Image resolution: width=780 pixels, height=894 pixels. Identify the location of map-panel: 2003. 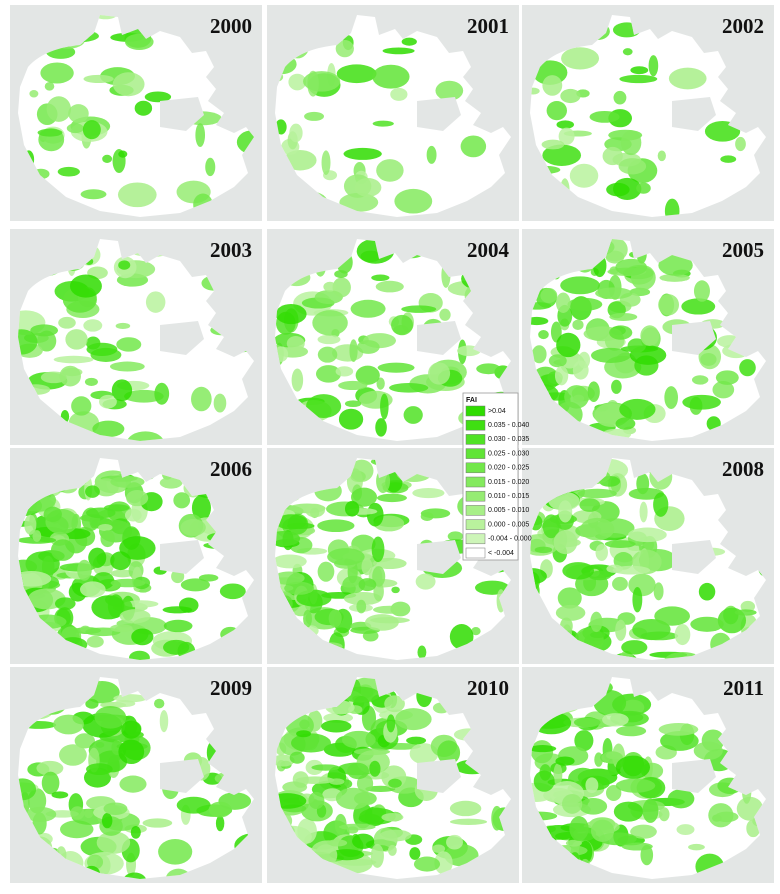
(136, 337).